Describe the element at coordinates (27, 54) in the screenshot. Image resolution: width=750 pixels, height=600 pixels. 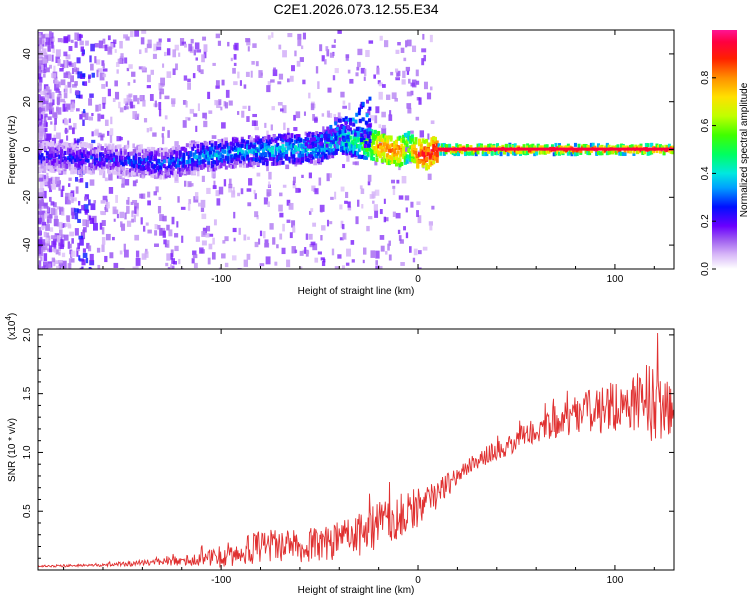
I see `spectrogram-y-tick-label: 40` at that location.